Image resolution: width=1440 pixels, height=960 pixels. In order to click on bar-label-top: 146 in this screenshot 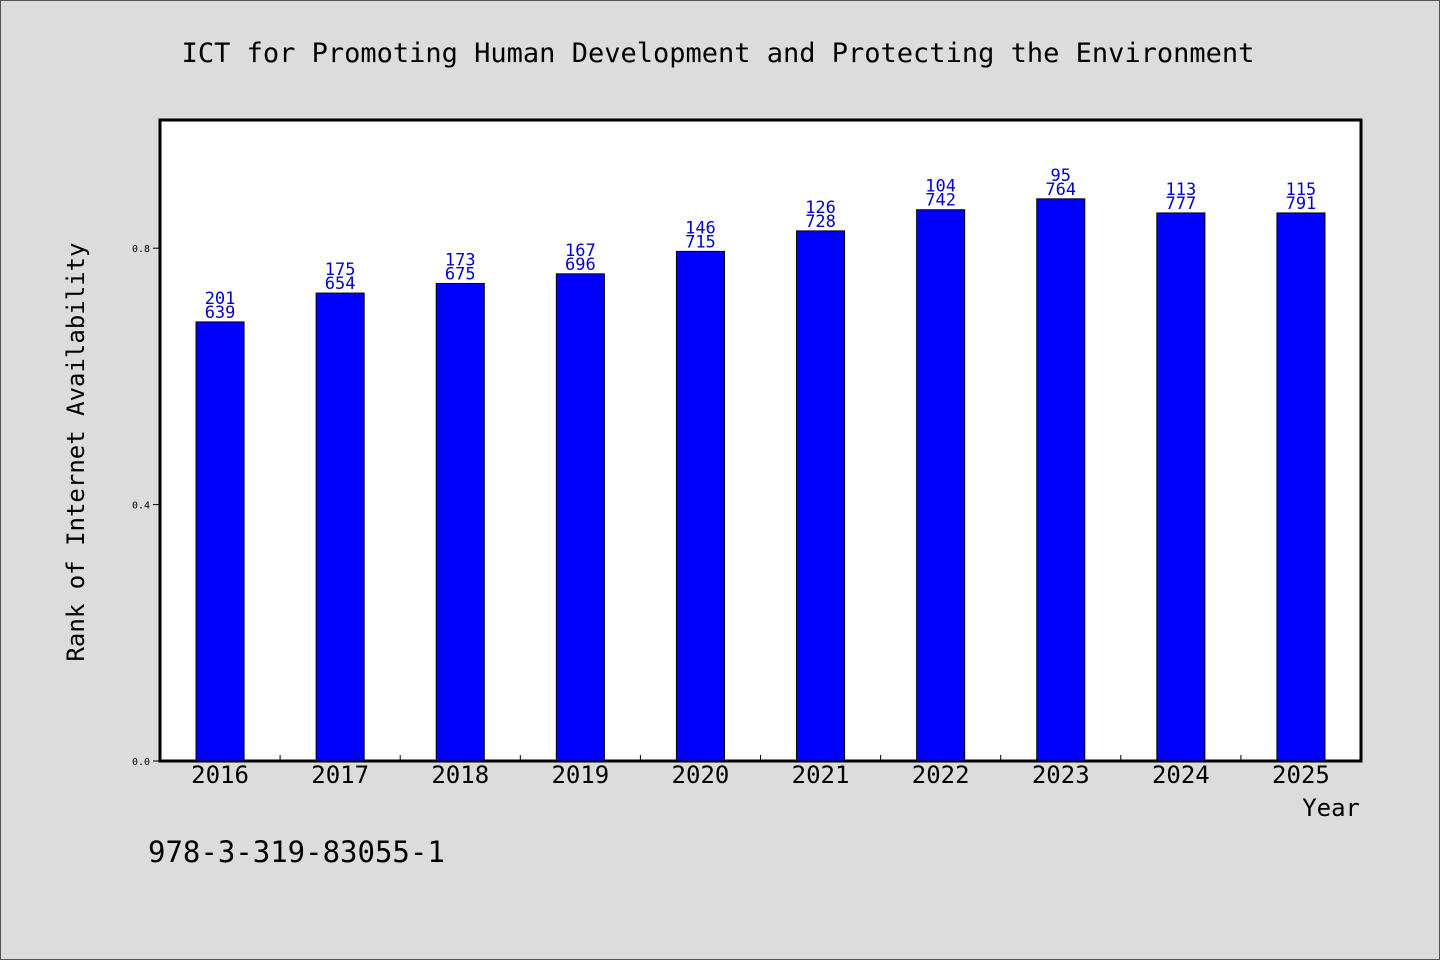, I will do `click(700, 228)`.